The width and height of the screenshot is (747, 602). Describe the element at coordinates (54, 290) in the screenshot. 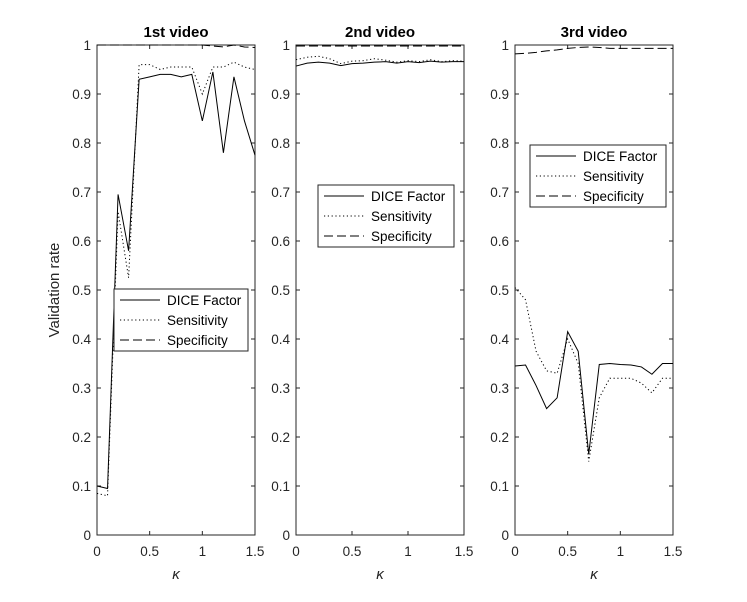

I see `y-axis-label: Validation rate` at that location.